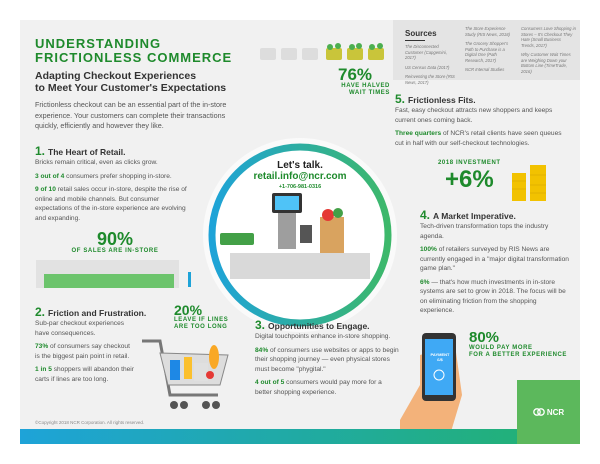  Describe the element at coordinates (188, 310) in the screenshot. I see `stat-20-value: 20%` at that location.